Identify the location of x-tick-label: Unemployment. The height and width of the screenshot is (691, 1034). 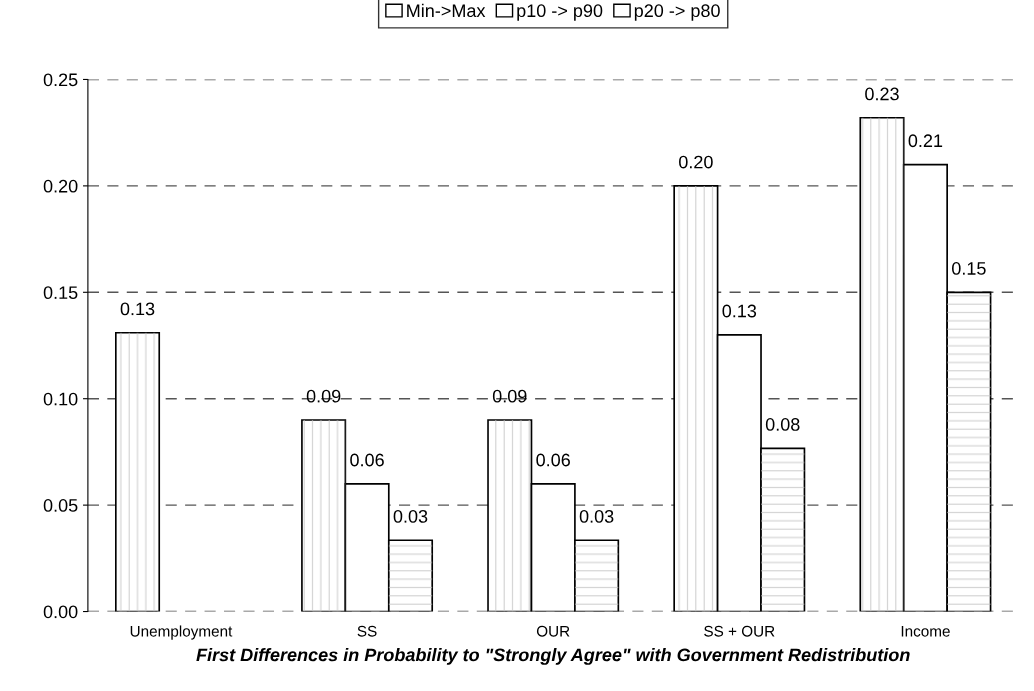
(181, 632).